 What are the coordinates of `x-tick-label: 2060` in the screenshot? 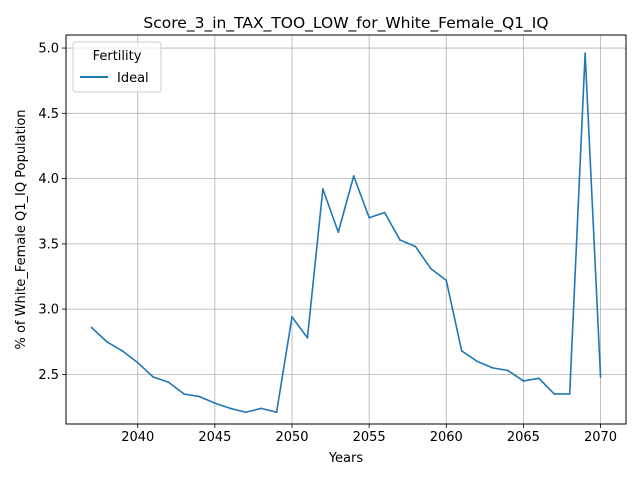 It's located at (446, 437).